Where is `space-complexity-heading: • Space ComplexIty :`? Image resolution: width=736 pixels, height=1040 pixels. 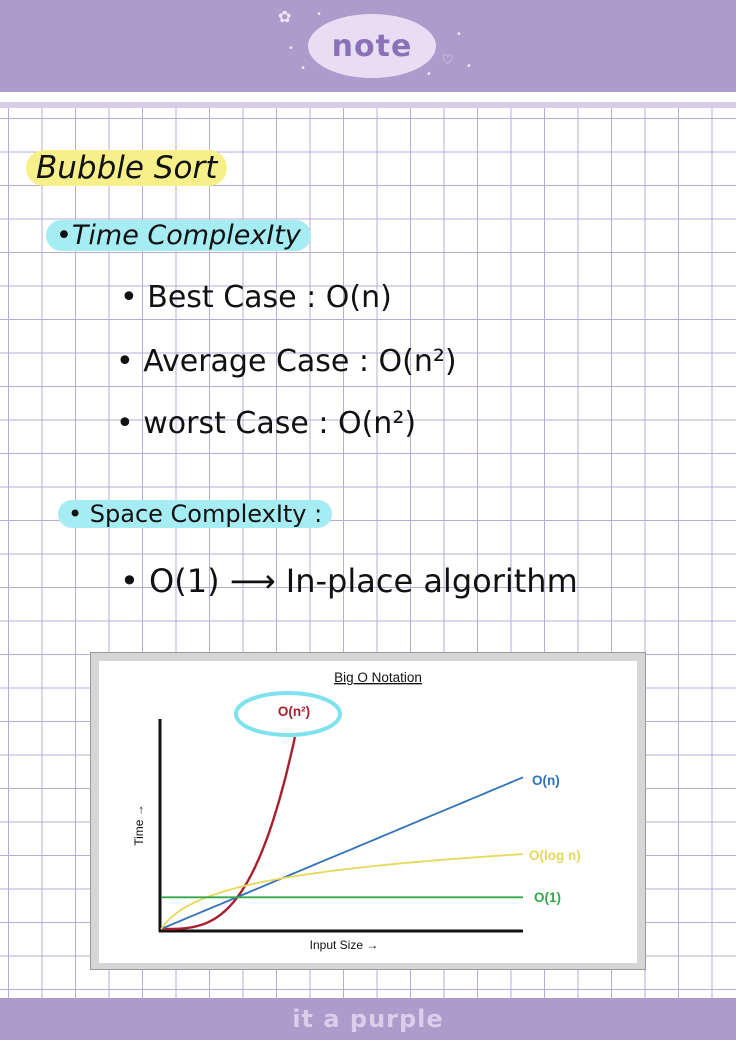 space-complexity-heading: • Space ComplexIty : is located at coordinates (195, 514).